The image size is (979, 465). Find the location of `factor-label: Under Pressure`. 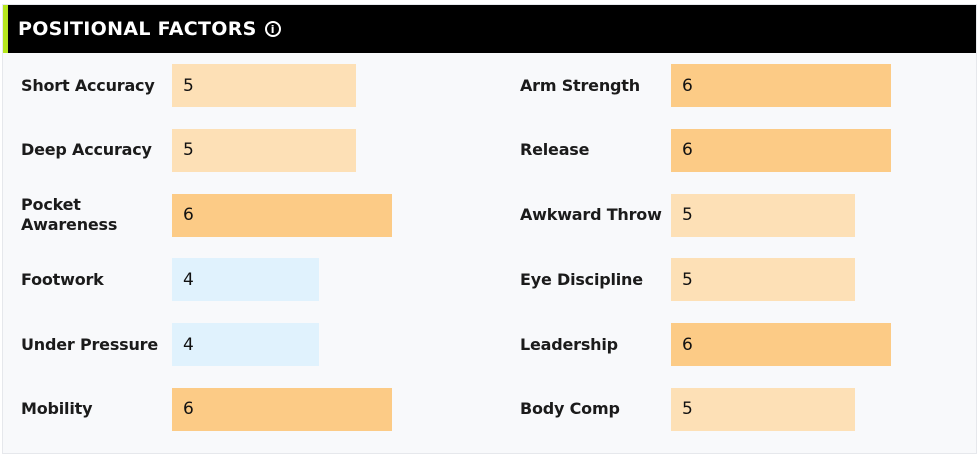

factor-label: Under Pressure is located at coordinates (89, 344).